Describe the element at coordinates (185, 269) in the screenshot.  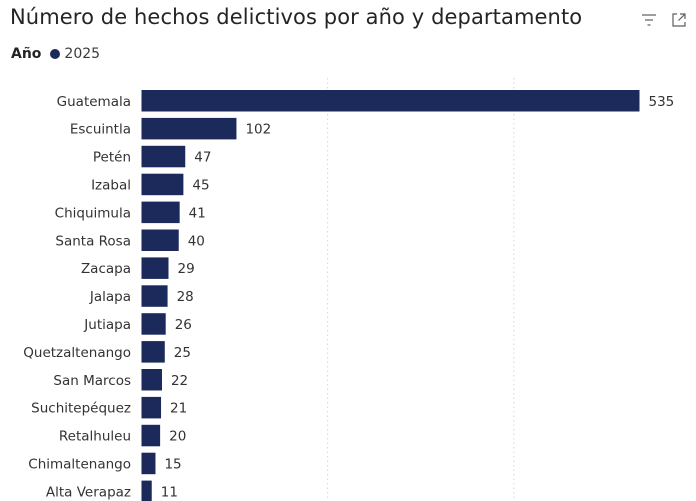
I see `data-label: 29` at that location.